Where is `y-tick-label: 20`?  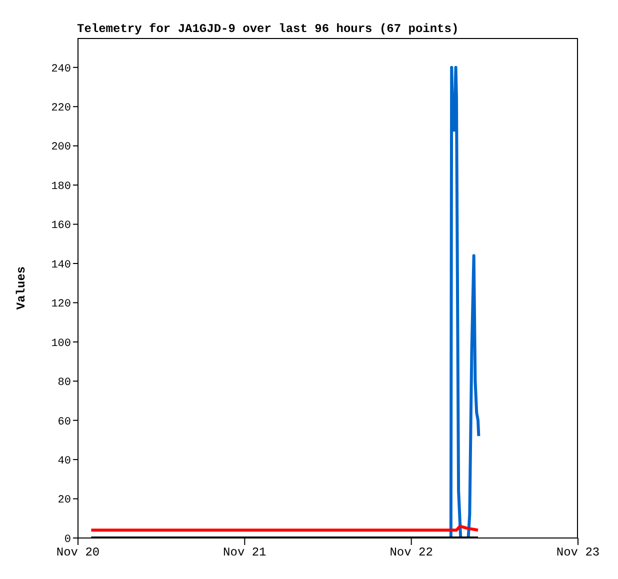 y-tick-label: 20 is located at coordinates (64, 500).